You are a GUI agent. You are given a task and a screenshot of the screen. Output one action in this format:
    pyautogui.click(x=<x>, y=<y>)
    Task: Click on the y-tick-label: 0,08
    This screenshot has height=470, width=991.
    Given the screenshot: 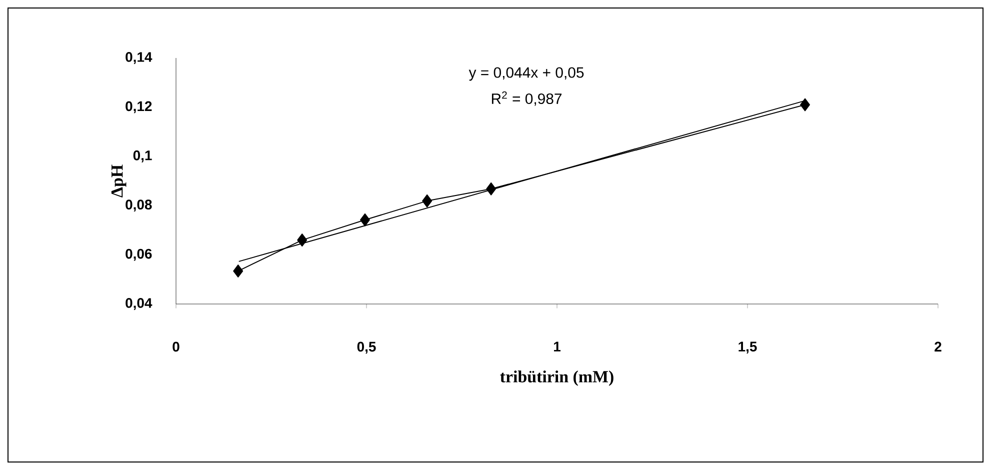 What is the action you would take?
    pyautogui.click(x=139, y=206)
    